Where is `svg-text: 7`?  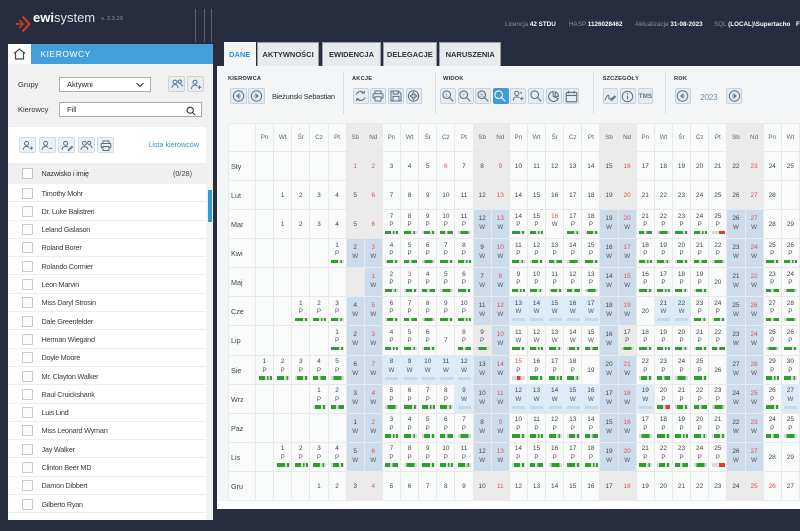
svg-text: 7 is located at coordinates (464, 94).